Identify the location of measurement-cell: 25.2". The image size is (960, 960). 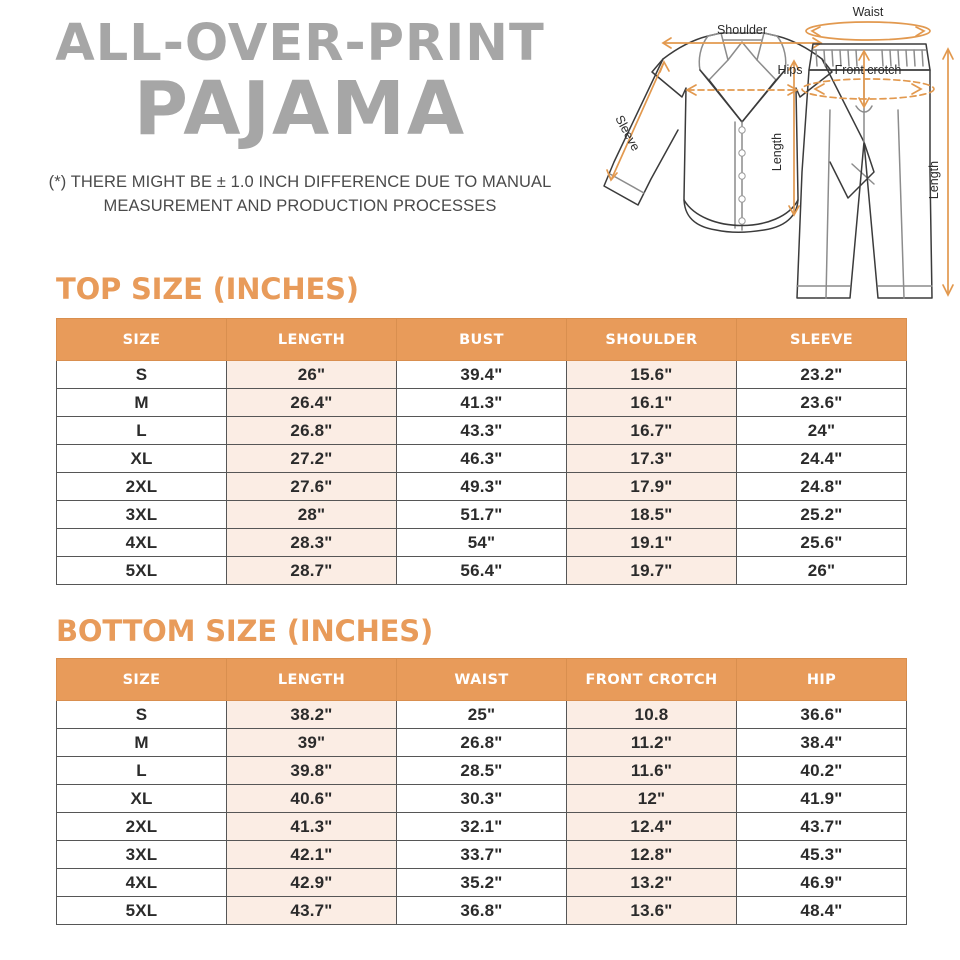
(821, 514).